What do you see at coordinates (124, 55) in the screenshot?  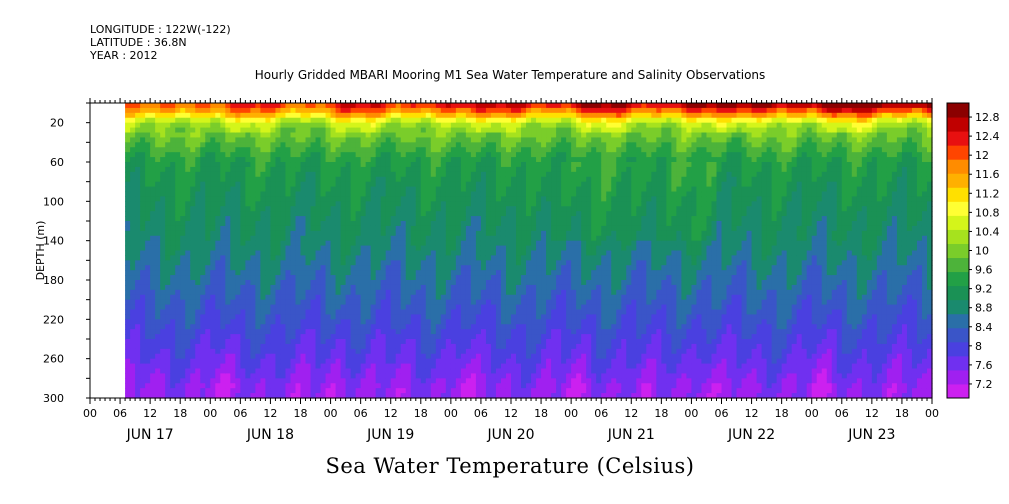 I see `year-label: YEAR : 2012` at bounding box center [124, 55].